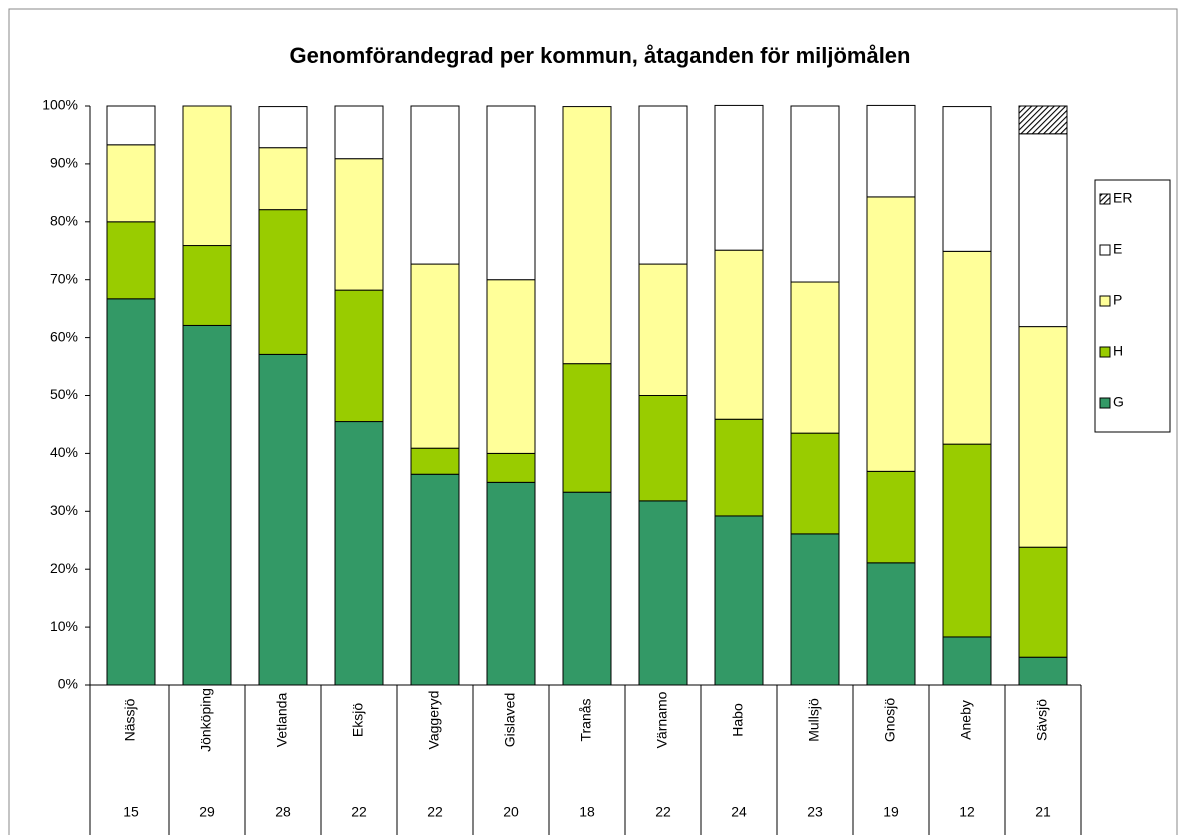 Image resolution: width=1179 pixels, height=835 pixels. What do you see at coordinates (64, 336) in the screenshot?
I see `y-tick-label: 60%` at bounding box center [64, 336].